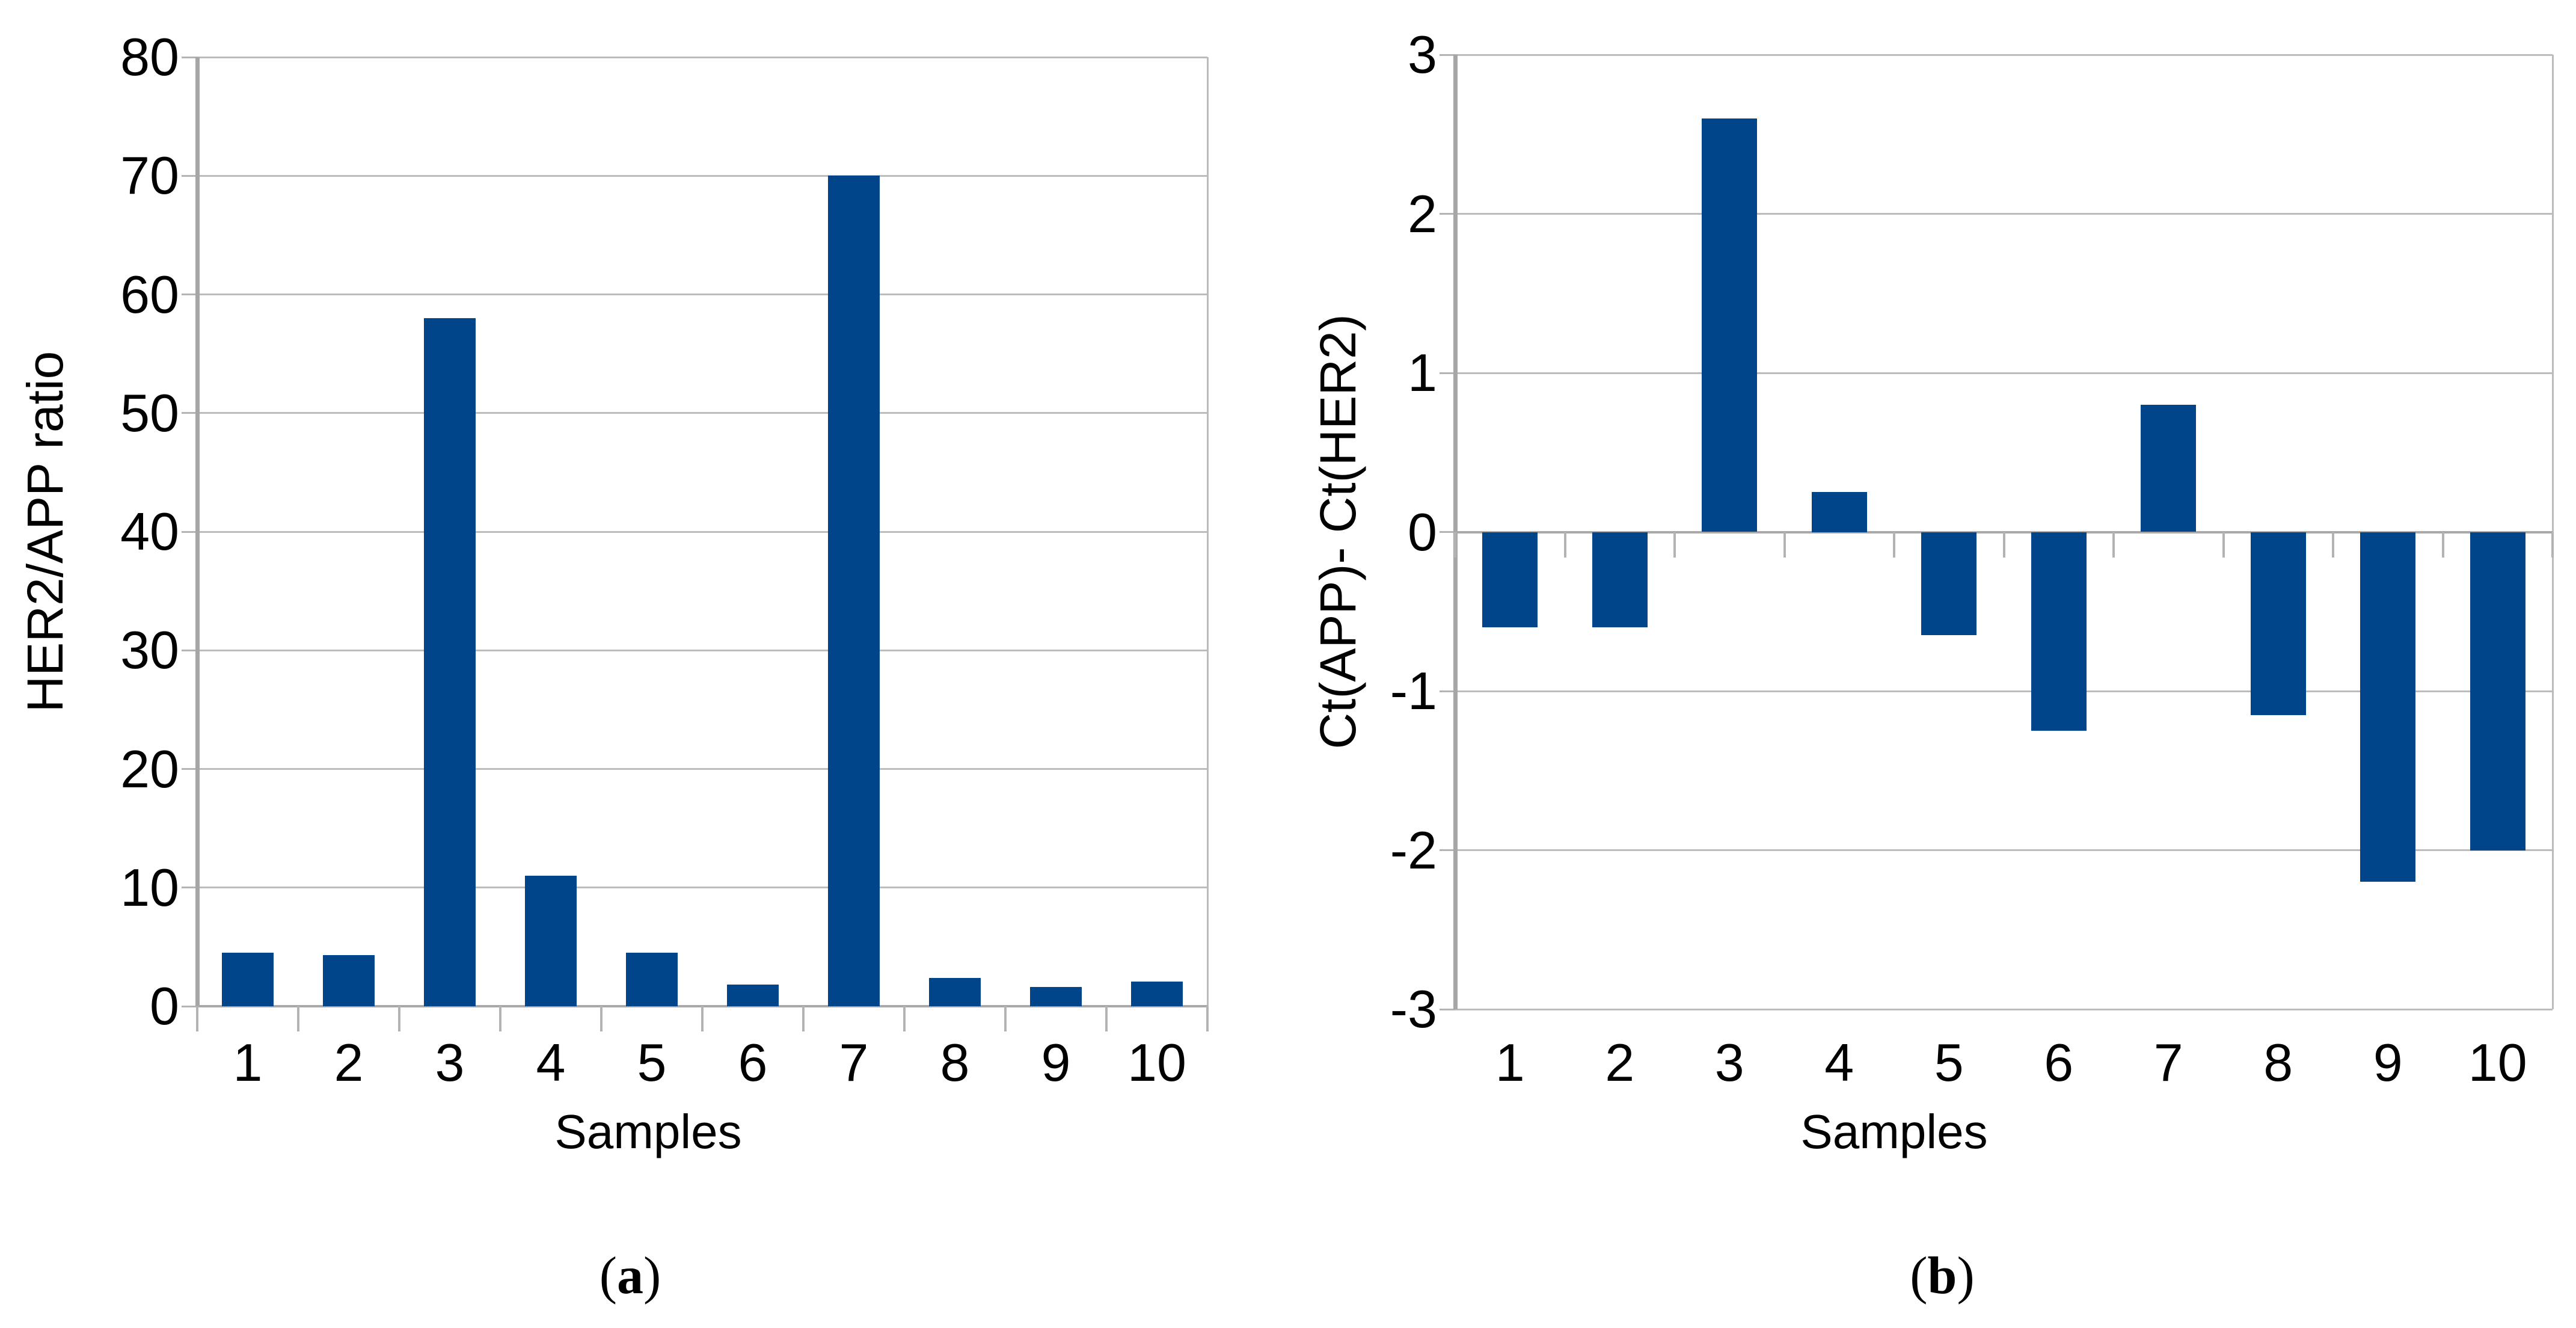  Describe the element at coordinates (648, 1131) in the screenshot. I see `x-axis-title-a: Samples` at that location.